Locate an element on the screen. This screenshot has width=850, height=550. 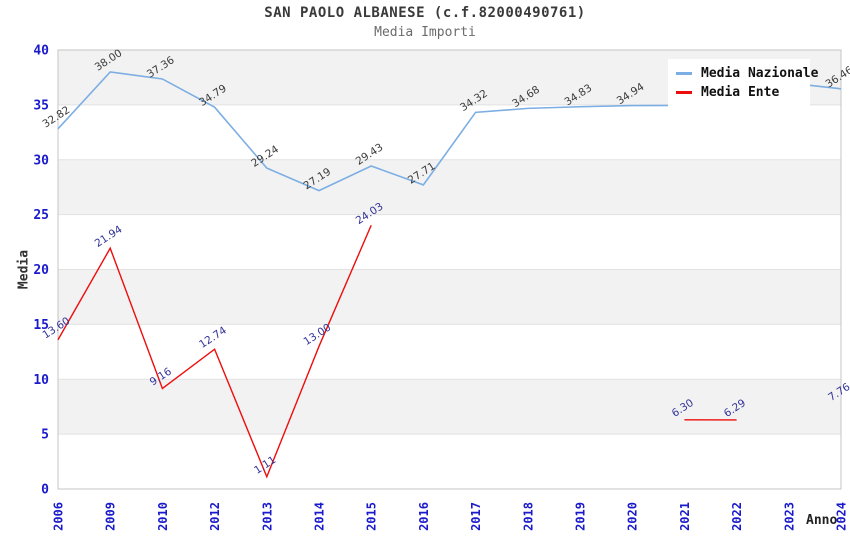
y-tick-label: 20 is located at coordinates (41, 270).